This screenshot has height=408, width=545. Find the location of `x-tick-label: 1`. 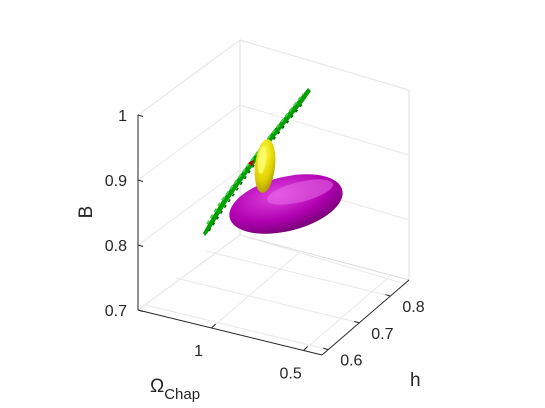

x-tick-label: 1 is located at coordinates (198, 351).